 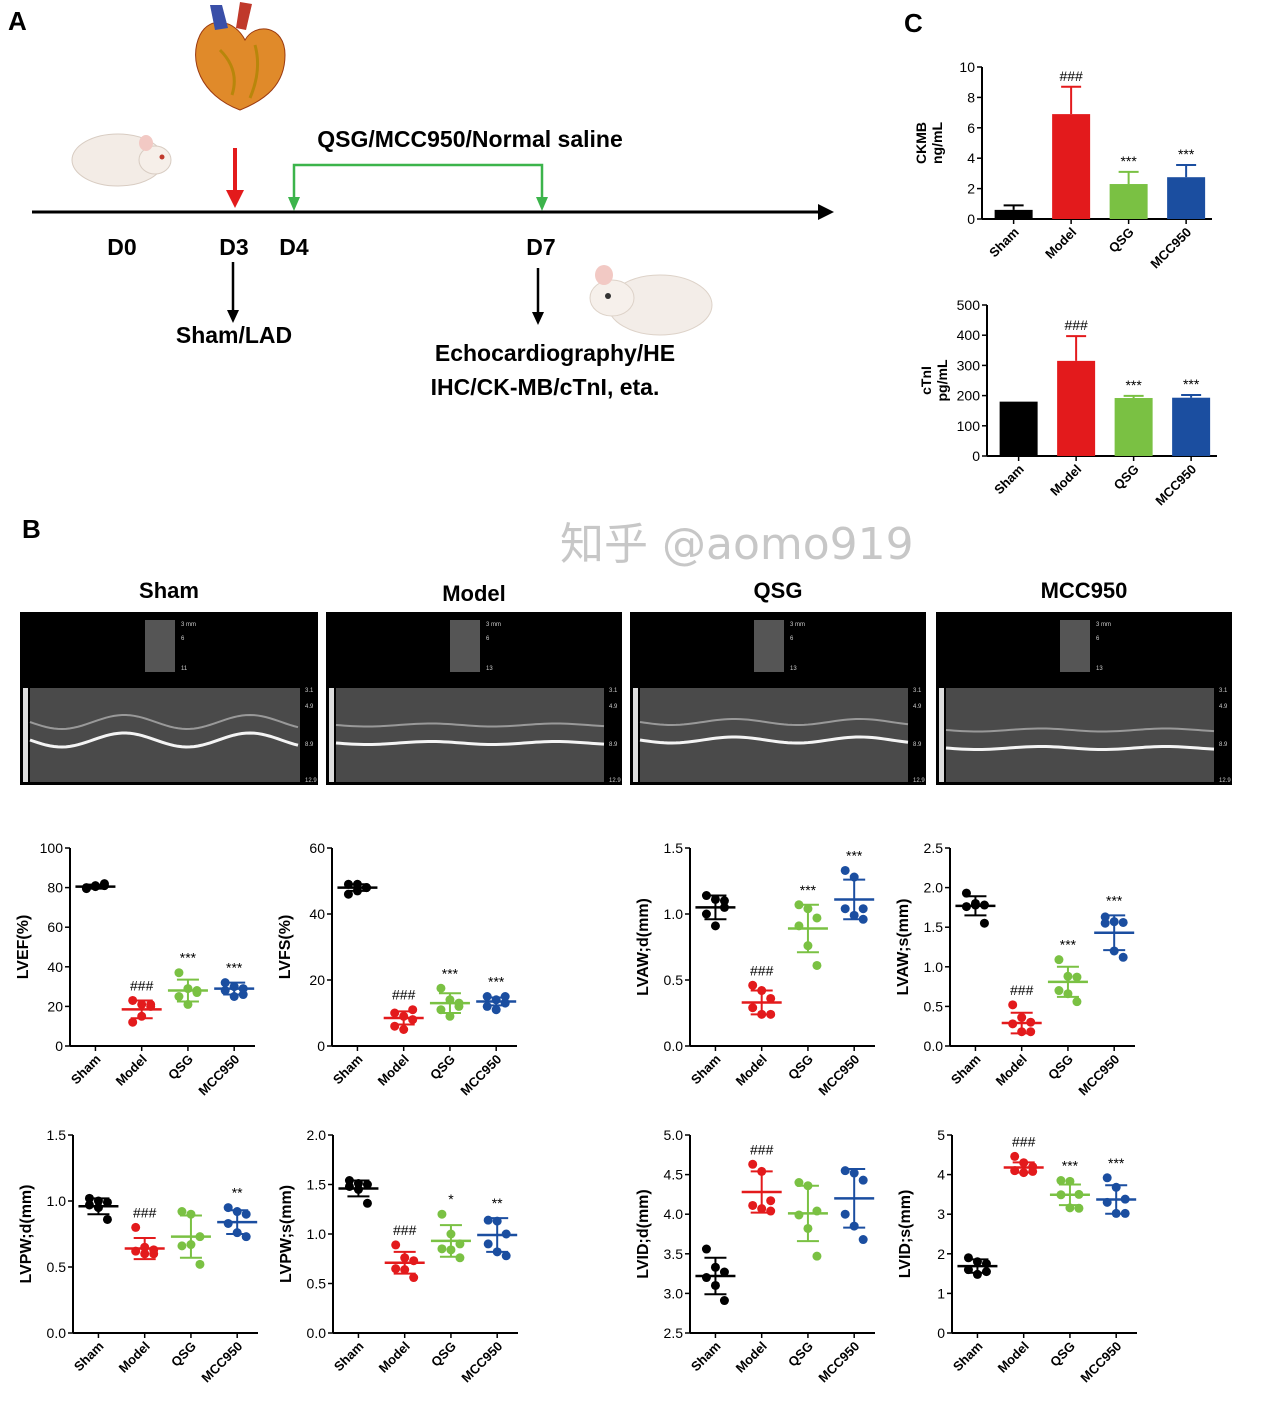 I want to click on y-tick-label: 3.5, so click(x=674, y=1254).